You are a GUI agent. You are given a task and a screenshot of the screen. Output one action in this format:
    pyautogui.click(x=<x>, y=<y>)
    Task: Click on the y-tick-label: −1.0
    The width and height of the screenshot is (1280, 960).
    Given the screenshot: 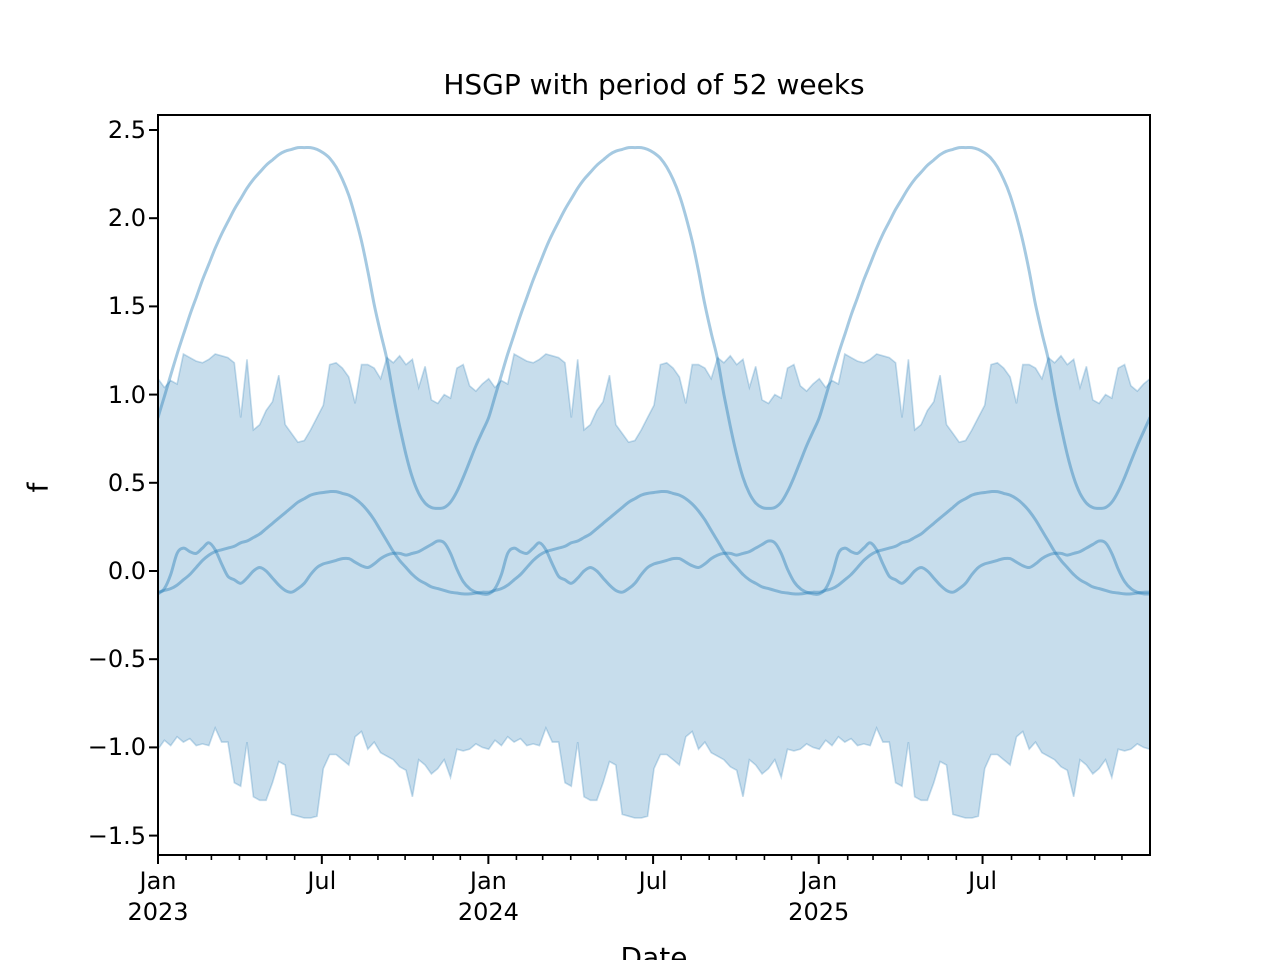 What is the action you would take?
    pyautogui.click(x=116, y=747)
    